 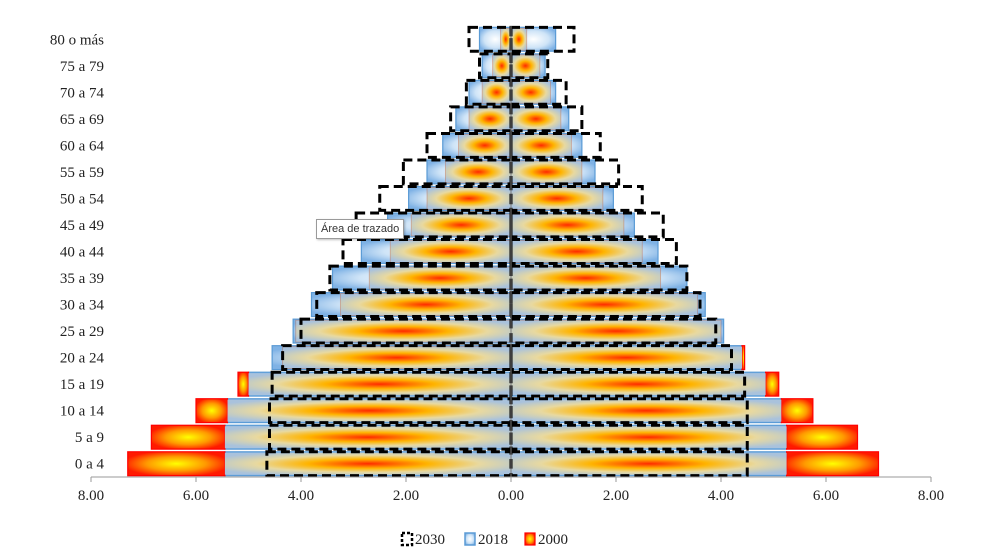 I want to click on x-axis: 8.00 6.00 4.00 2.00 0.00 2.00 4.00 6.00 8.00, so click(x=511, y=490).